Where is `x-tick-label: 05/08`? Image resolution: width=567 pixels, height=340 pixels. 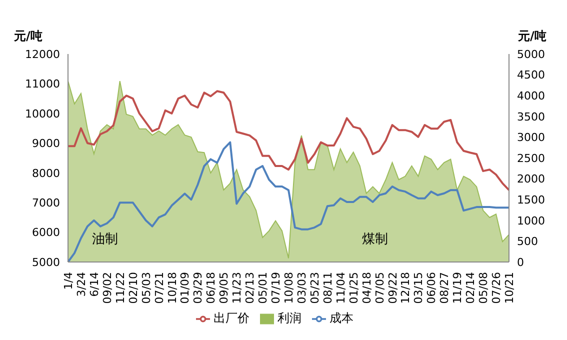
x-tick-label: 05/08 is located at coordinates (483, 288).